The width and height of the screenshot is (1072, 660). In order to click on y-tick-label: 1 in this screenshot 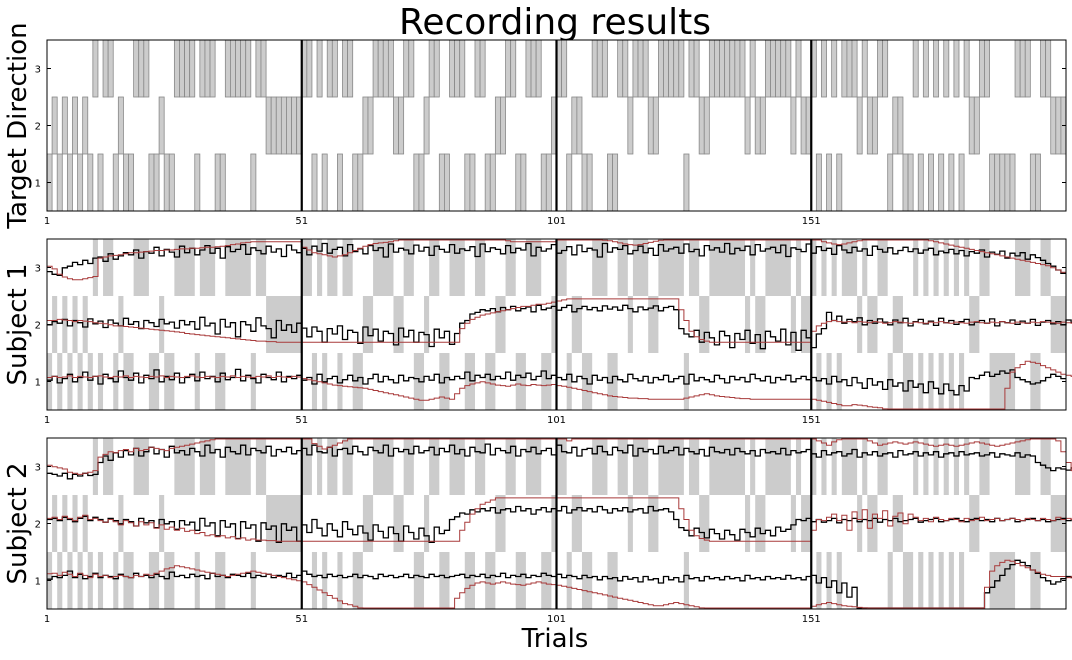, I will do `click(38, 582)`.